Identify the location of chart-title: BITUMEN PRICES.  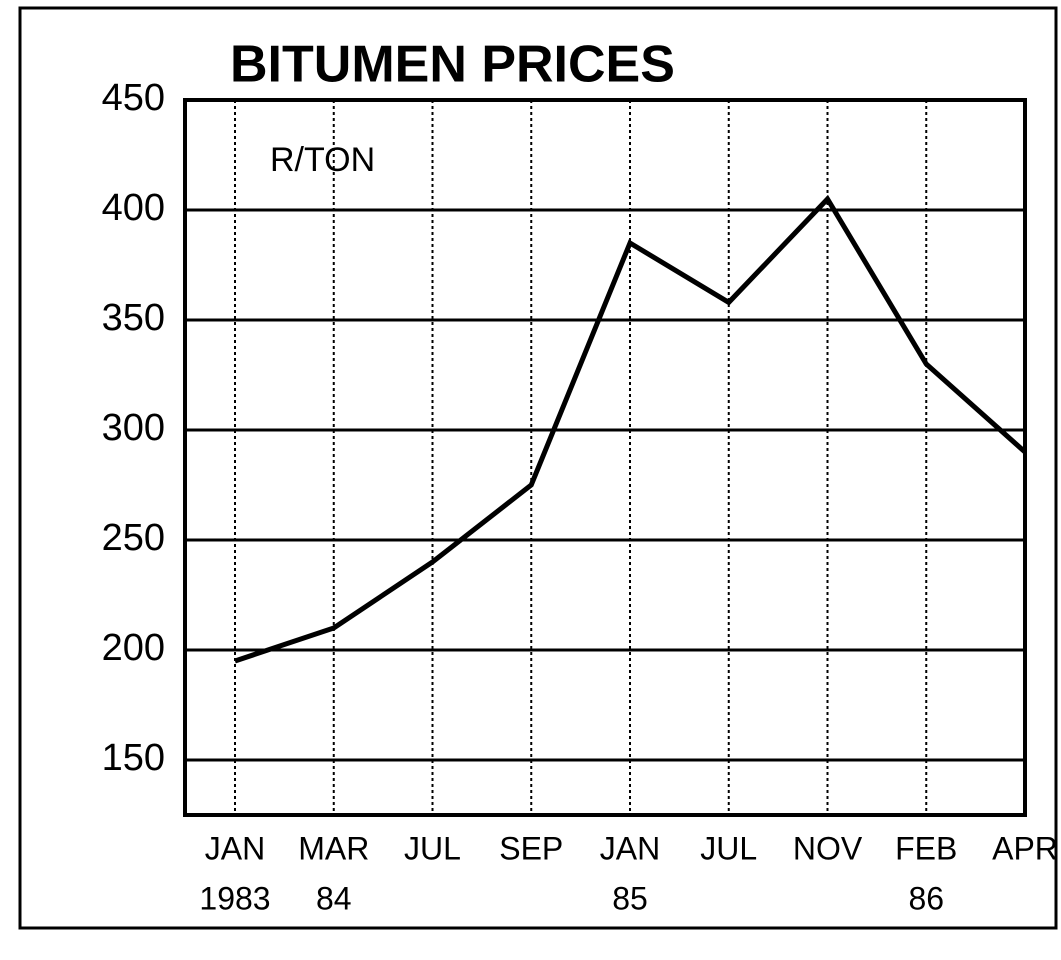
(452, 65).